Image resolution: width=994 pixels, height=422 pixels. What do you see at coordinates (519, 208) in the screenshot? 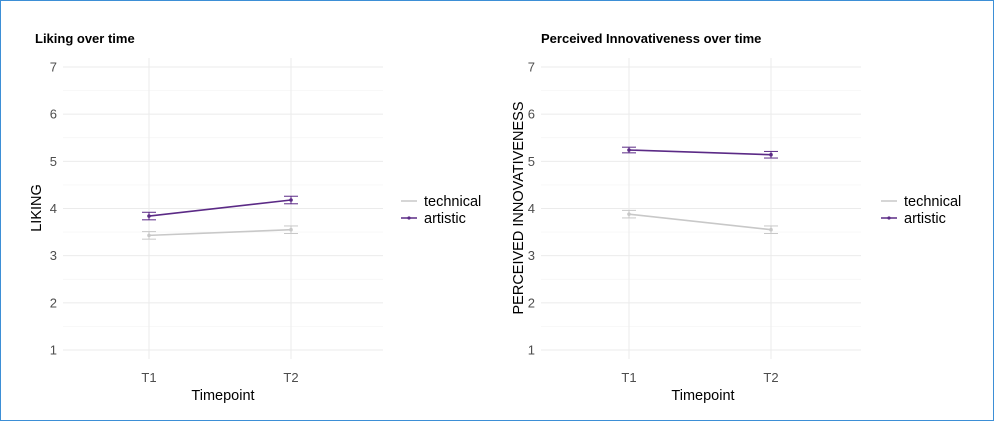
I see `y-axis-title: PERCEIVED INNOVATIVENESS` at bounding box center [519, 208].